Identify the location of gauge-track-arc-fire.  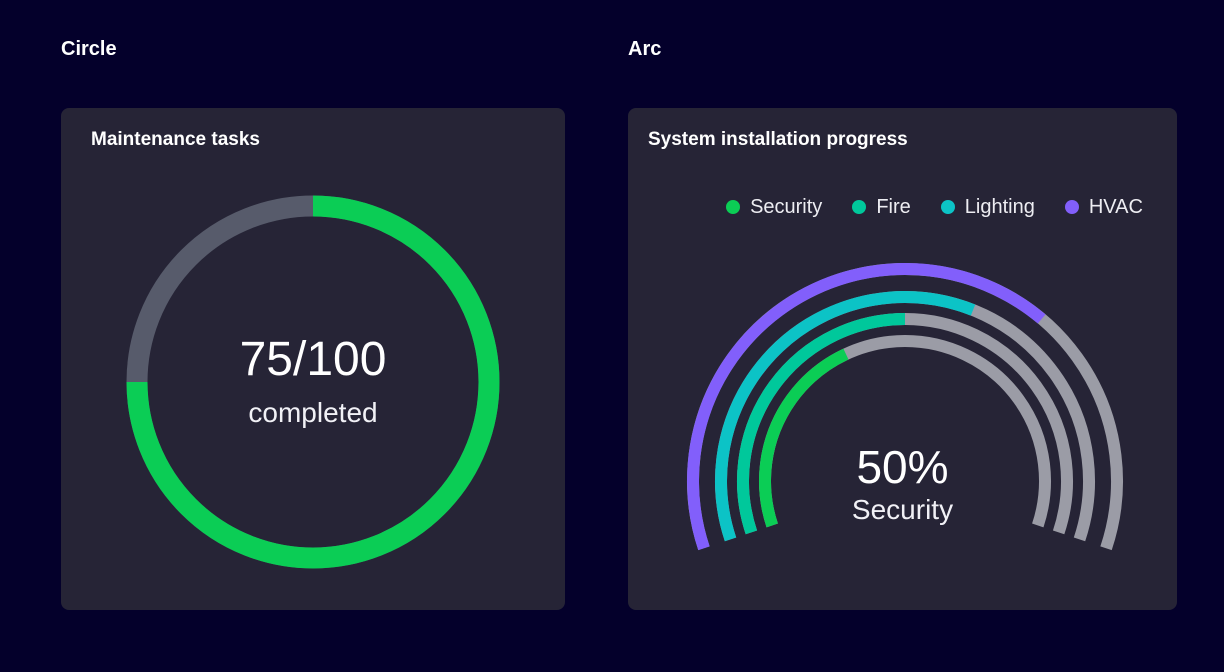
(905, 424).